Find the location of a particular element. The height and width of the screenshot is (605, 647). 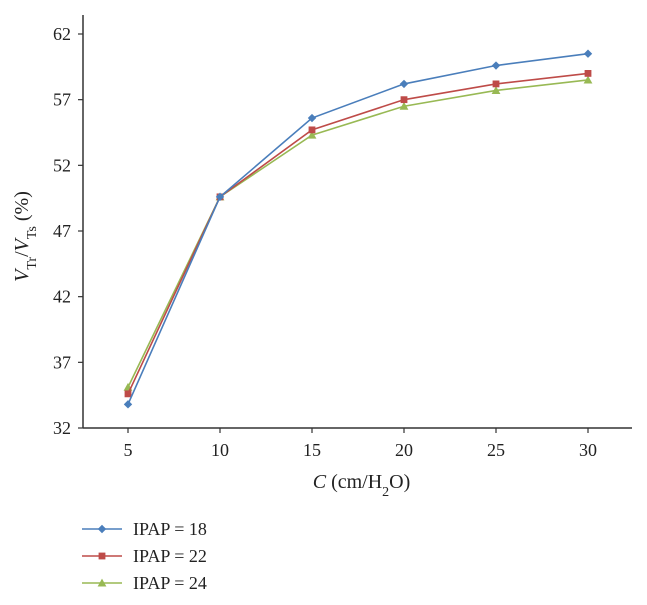

x-axis-title: C (cm/H2O) is located at coordinates (362, 485).